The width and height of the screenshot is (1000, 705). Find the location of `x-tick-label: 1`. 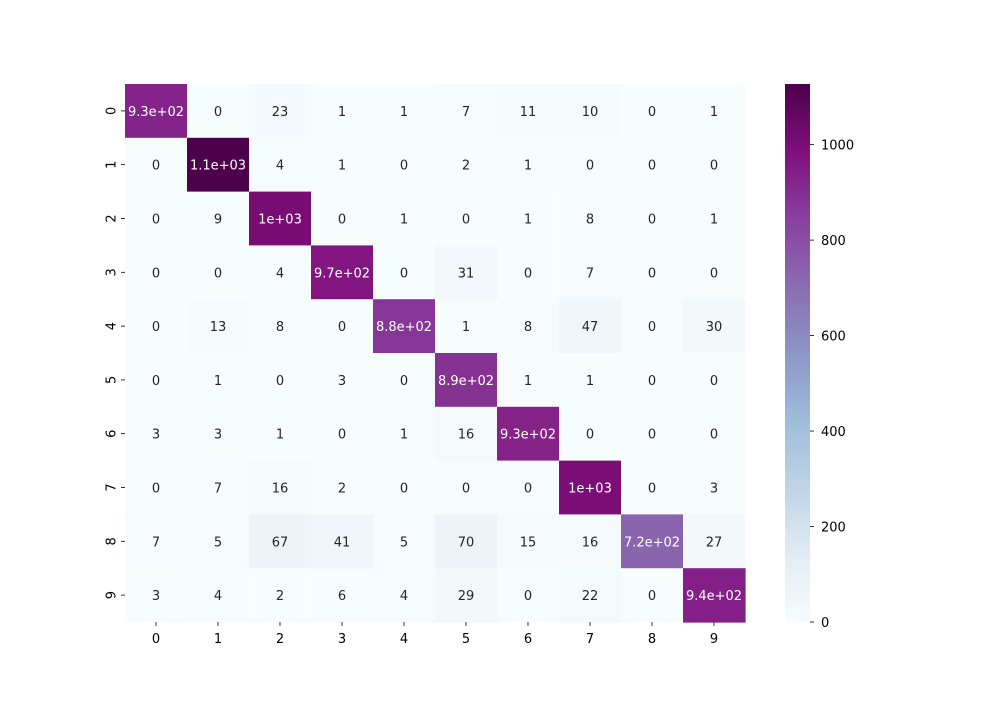

x-tick-label: 1 is located at coordinates (218, 639).